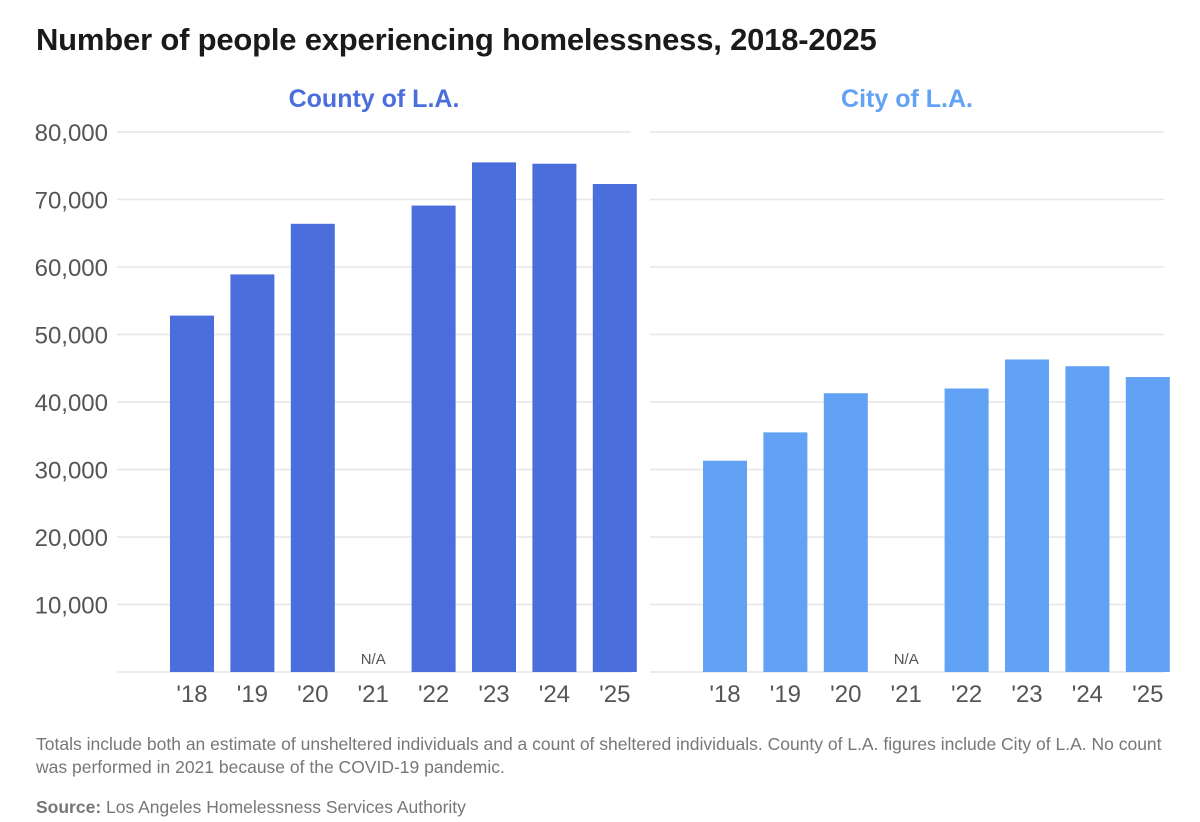 This screenshot has width=1200, height=822. What do you see at coordinates (966, 694) in the screenshot?
I see `x-tick-label-city: '22` at bounding box center [966, 694].